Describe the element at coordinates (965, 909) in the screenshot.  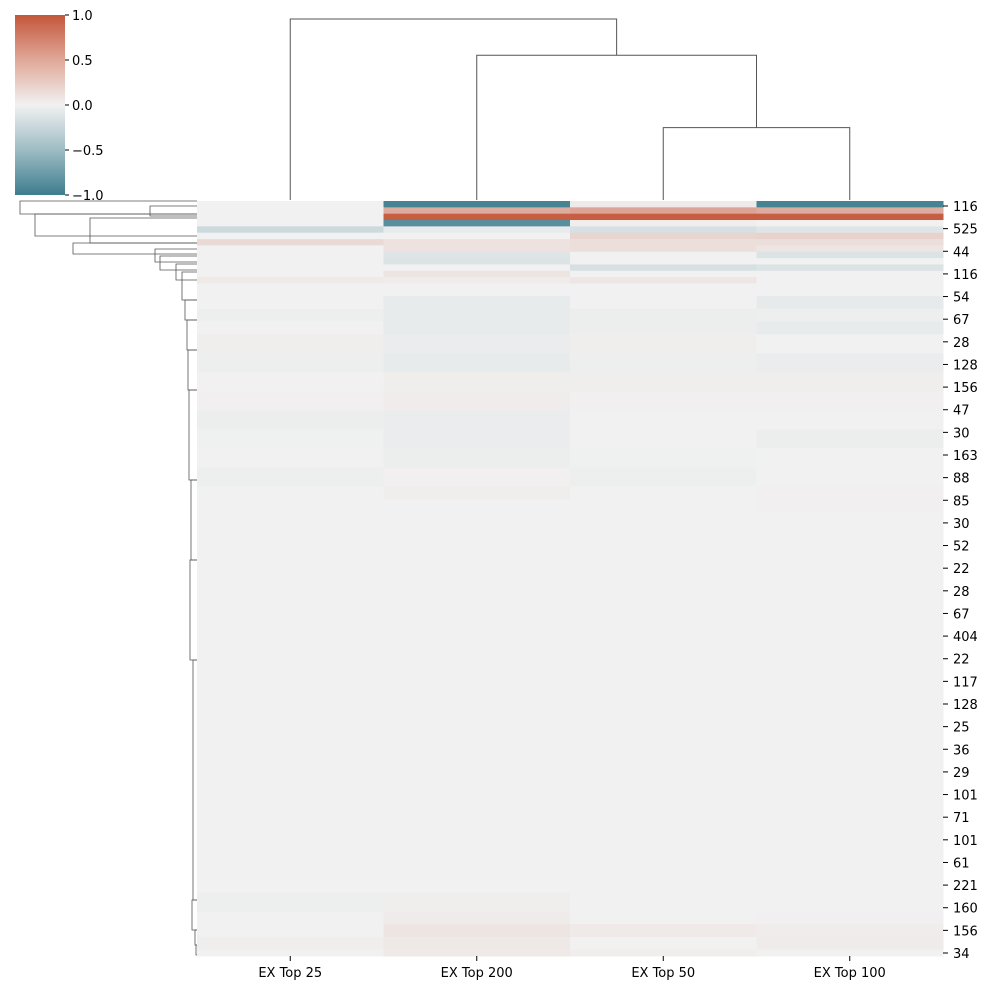
I see `row-tick-label: 160` at that location.